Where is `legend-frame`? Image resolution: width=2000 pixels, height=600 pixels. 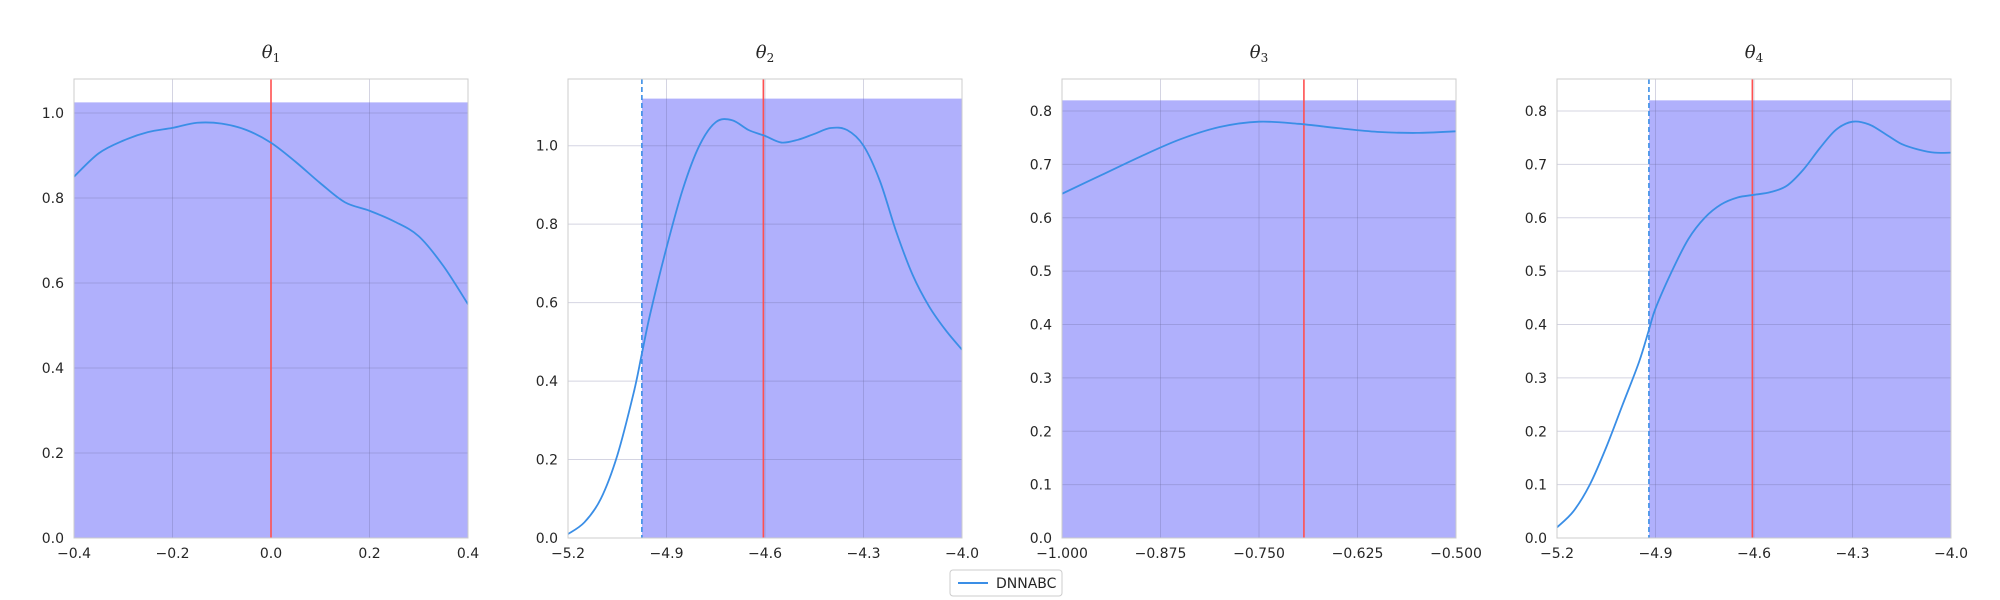 legend-frame is located at coordinates (1006, 583).